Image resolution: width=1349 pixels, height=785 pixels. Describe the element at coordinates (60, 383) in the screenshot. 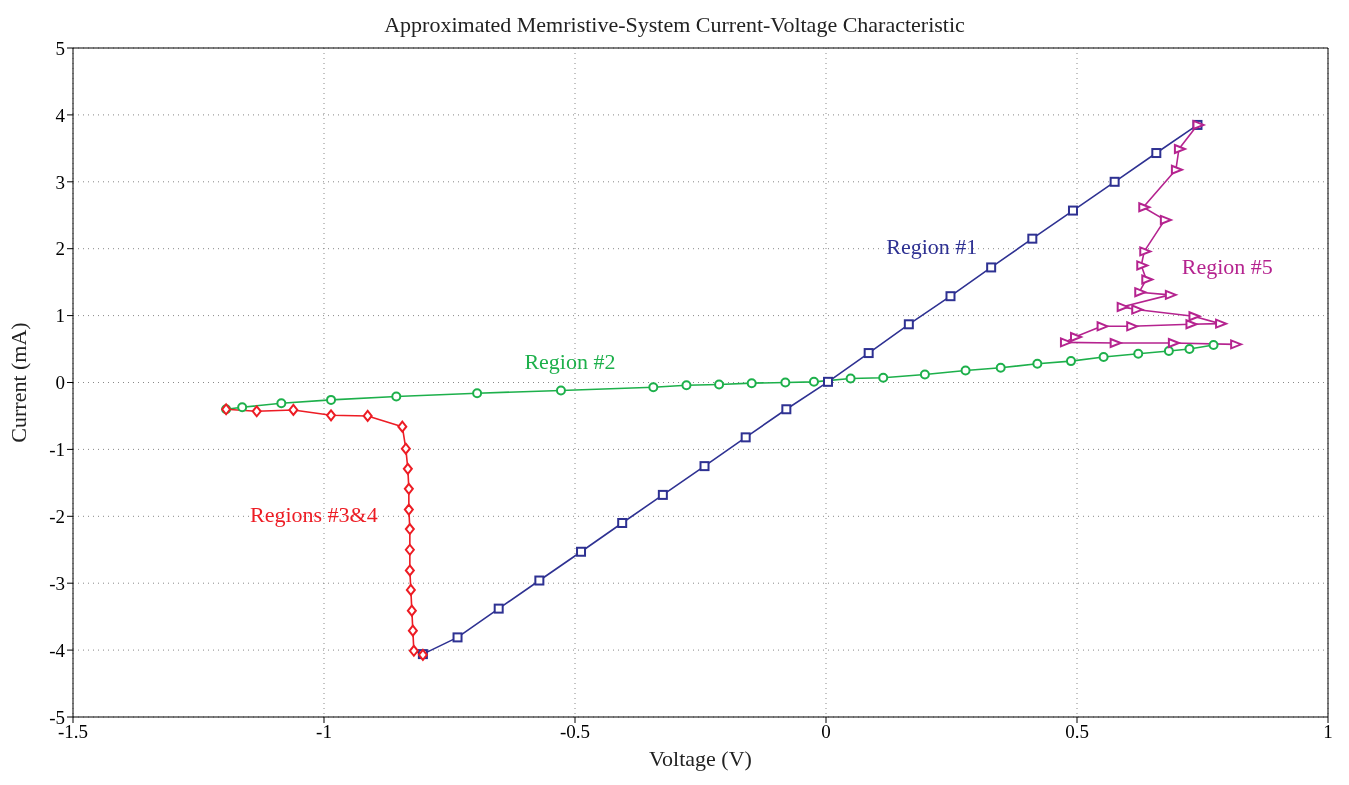

I see `y-tick-label: 0` at that location.